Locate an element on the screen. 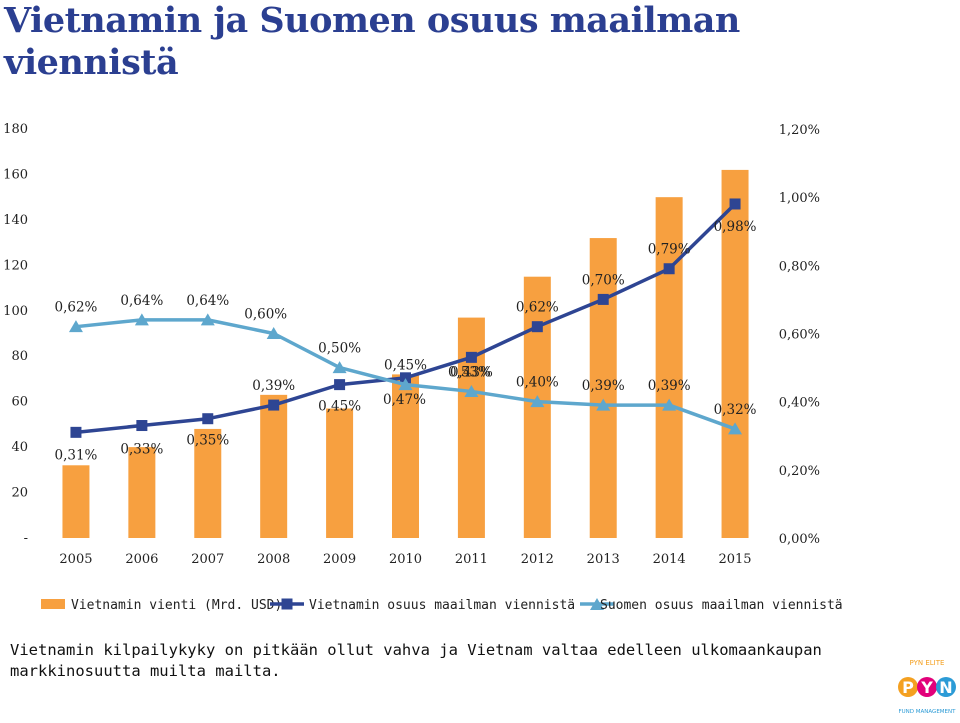 The image size is (960, 723). y-right-axis: 0,00% 0,20% 0,40% 0,60% 0,80% 1,00% 1,20% is located at coordinates (799, 335).